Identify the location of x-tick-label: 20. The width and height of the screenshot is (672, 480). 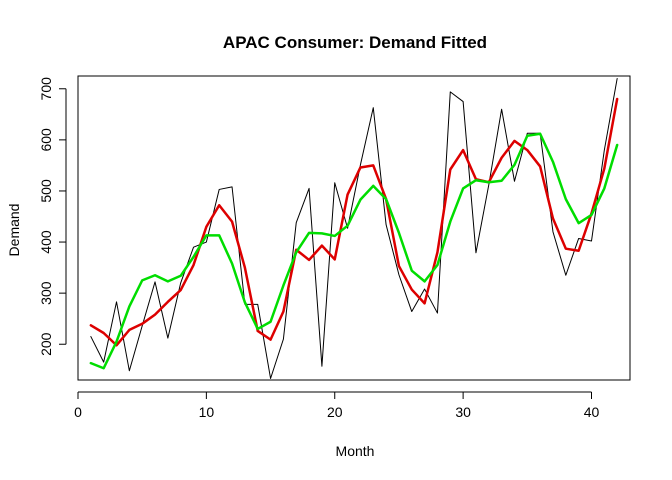
(335, 412).